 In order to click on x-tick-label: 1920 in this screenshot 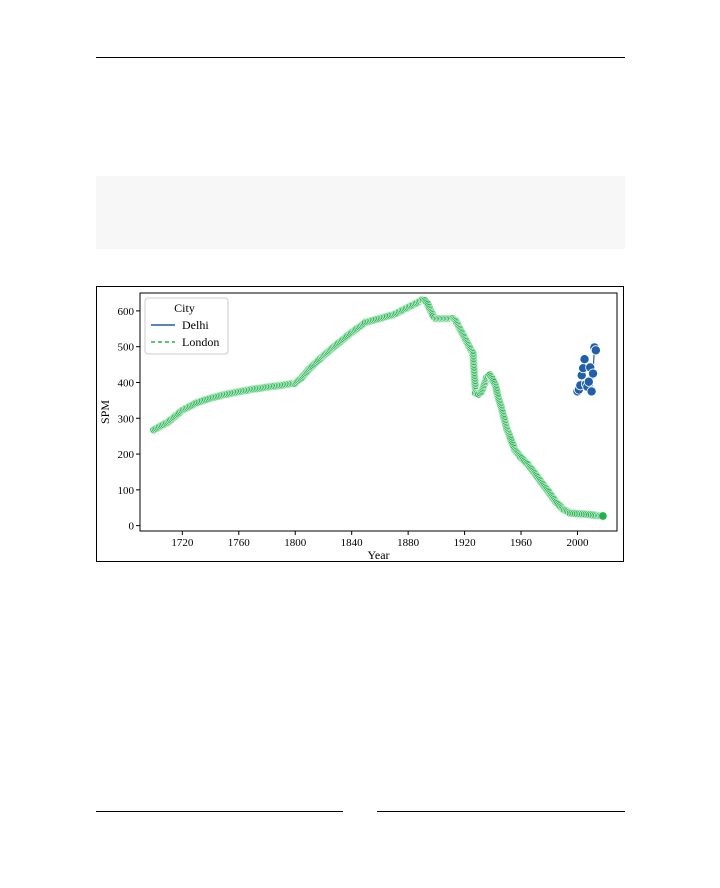, I will do `click(465, 543)`.